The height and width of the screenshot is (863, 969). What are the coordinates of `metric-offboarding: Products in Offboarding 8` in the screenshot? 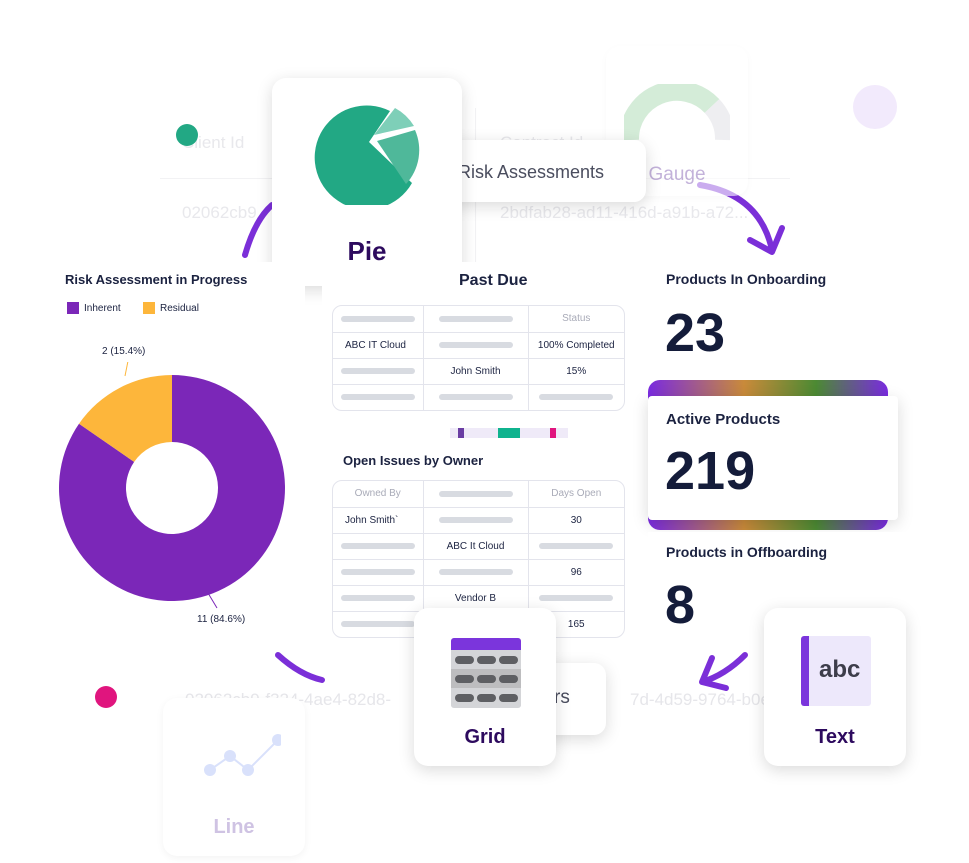 It's located at (788, 587).